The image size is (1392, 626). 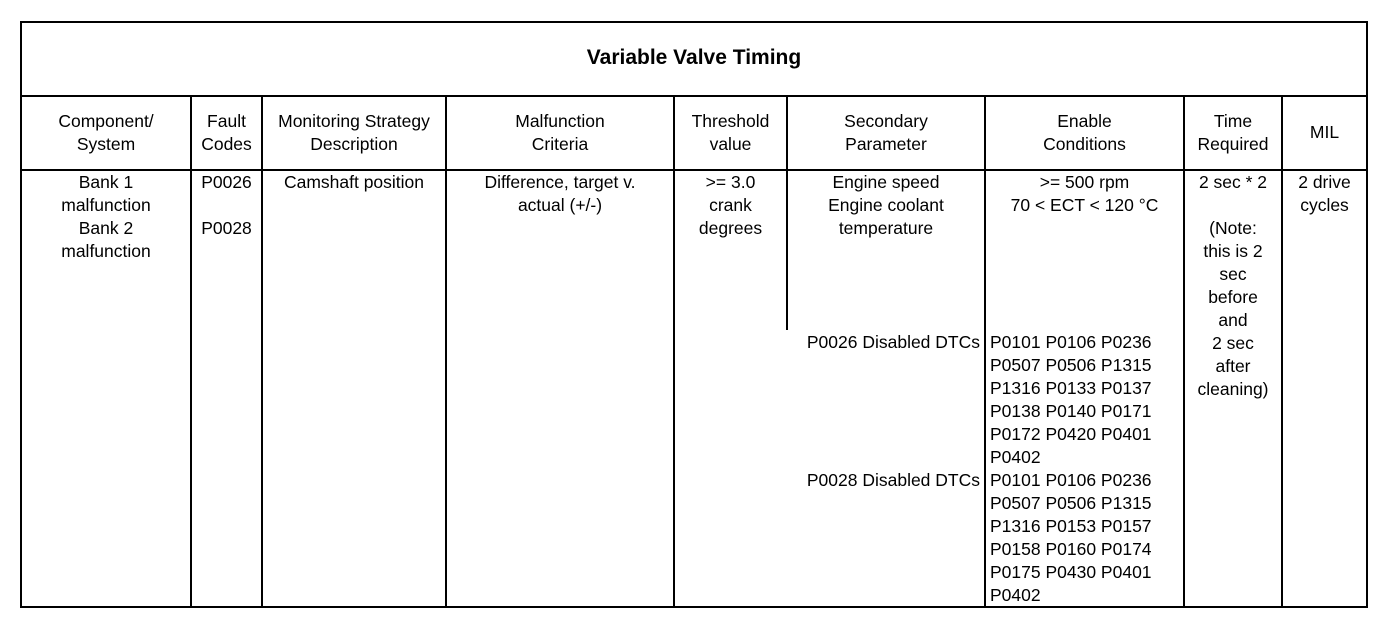 What do you see at coordinates (560, 193) in the screenshot?
I see `criteria-cell: Difference, target v. actual (+/-)` at bounding box center [560, 193].